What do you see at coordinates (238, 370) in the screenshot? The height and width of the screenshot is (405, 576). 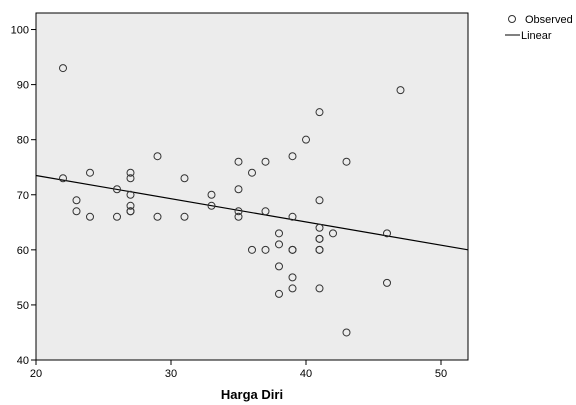 I see `x-axis: 20 30 40 50` at bounding box center [238, 370].